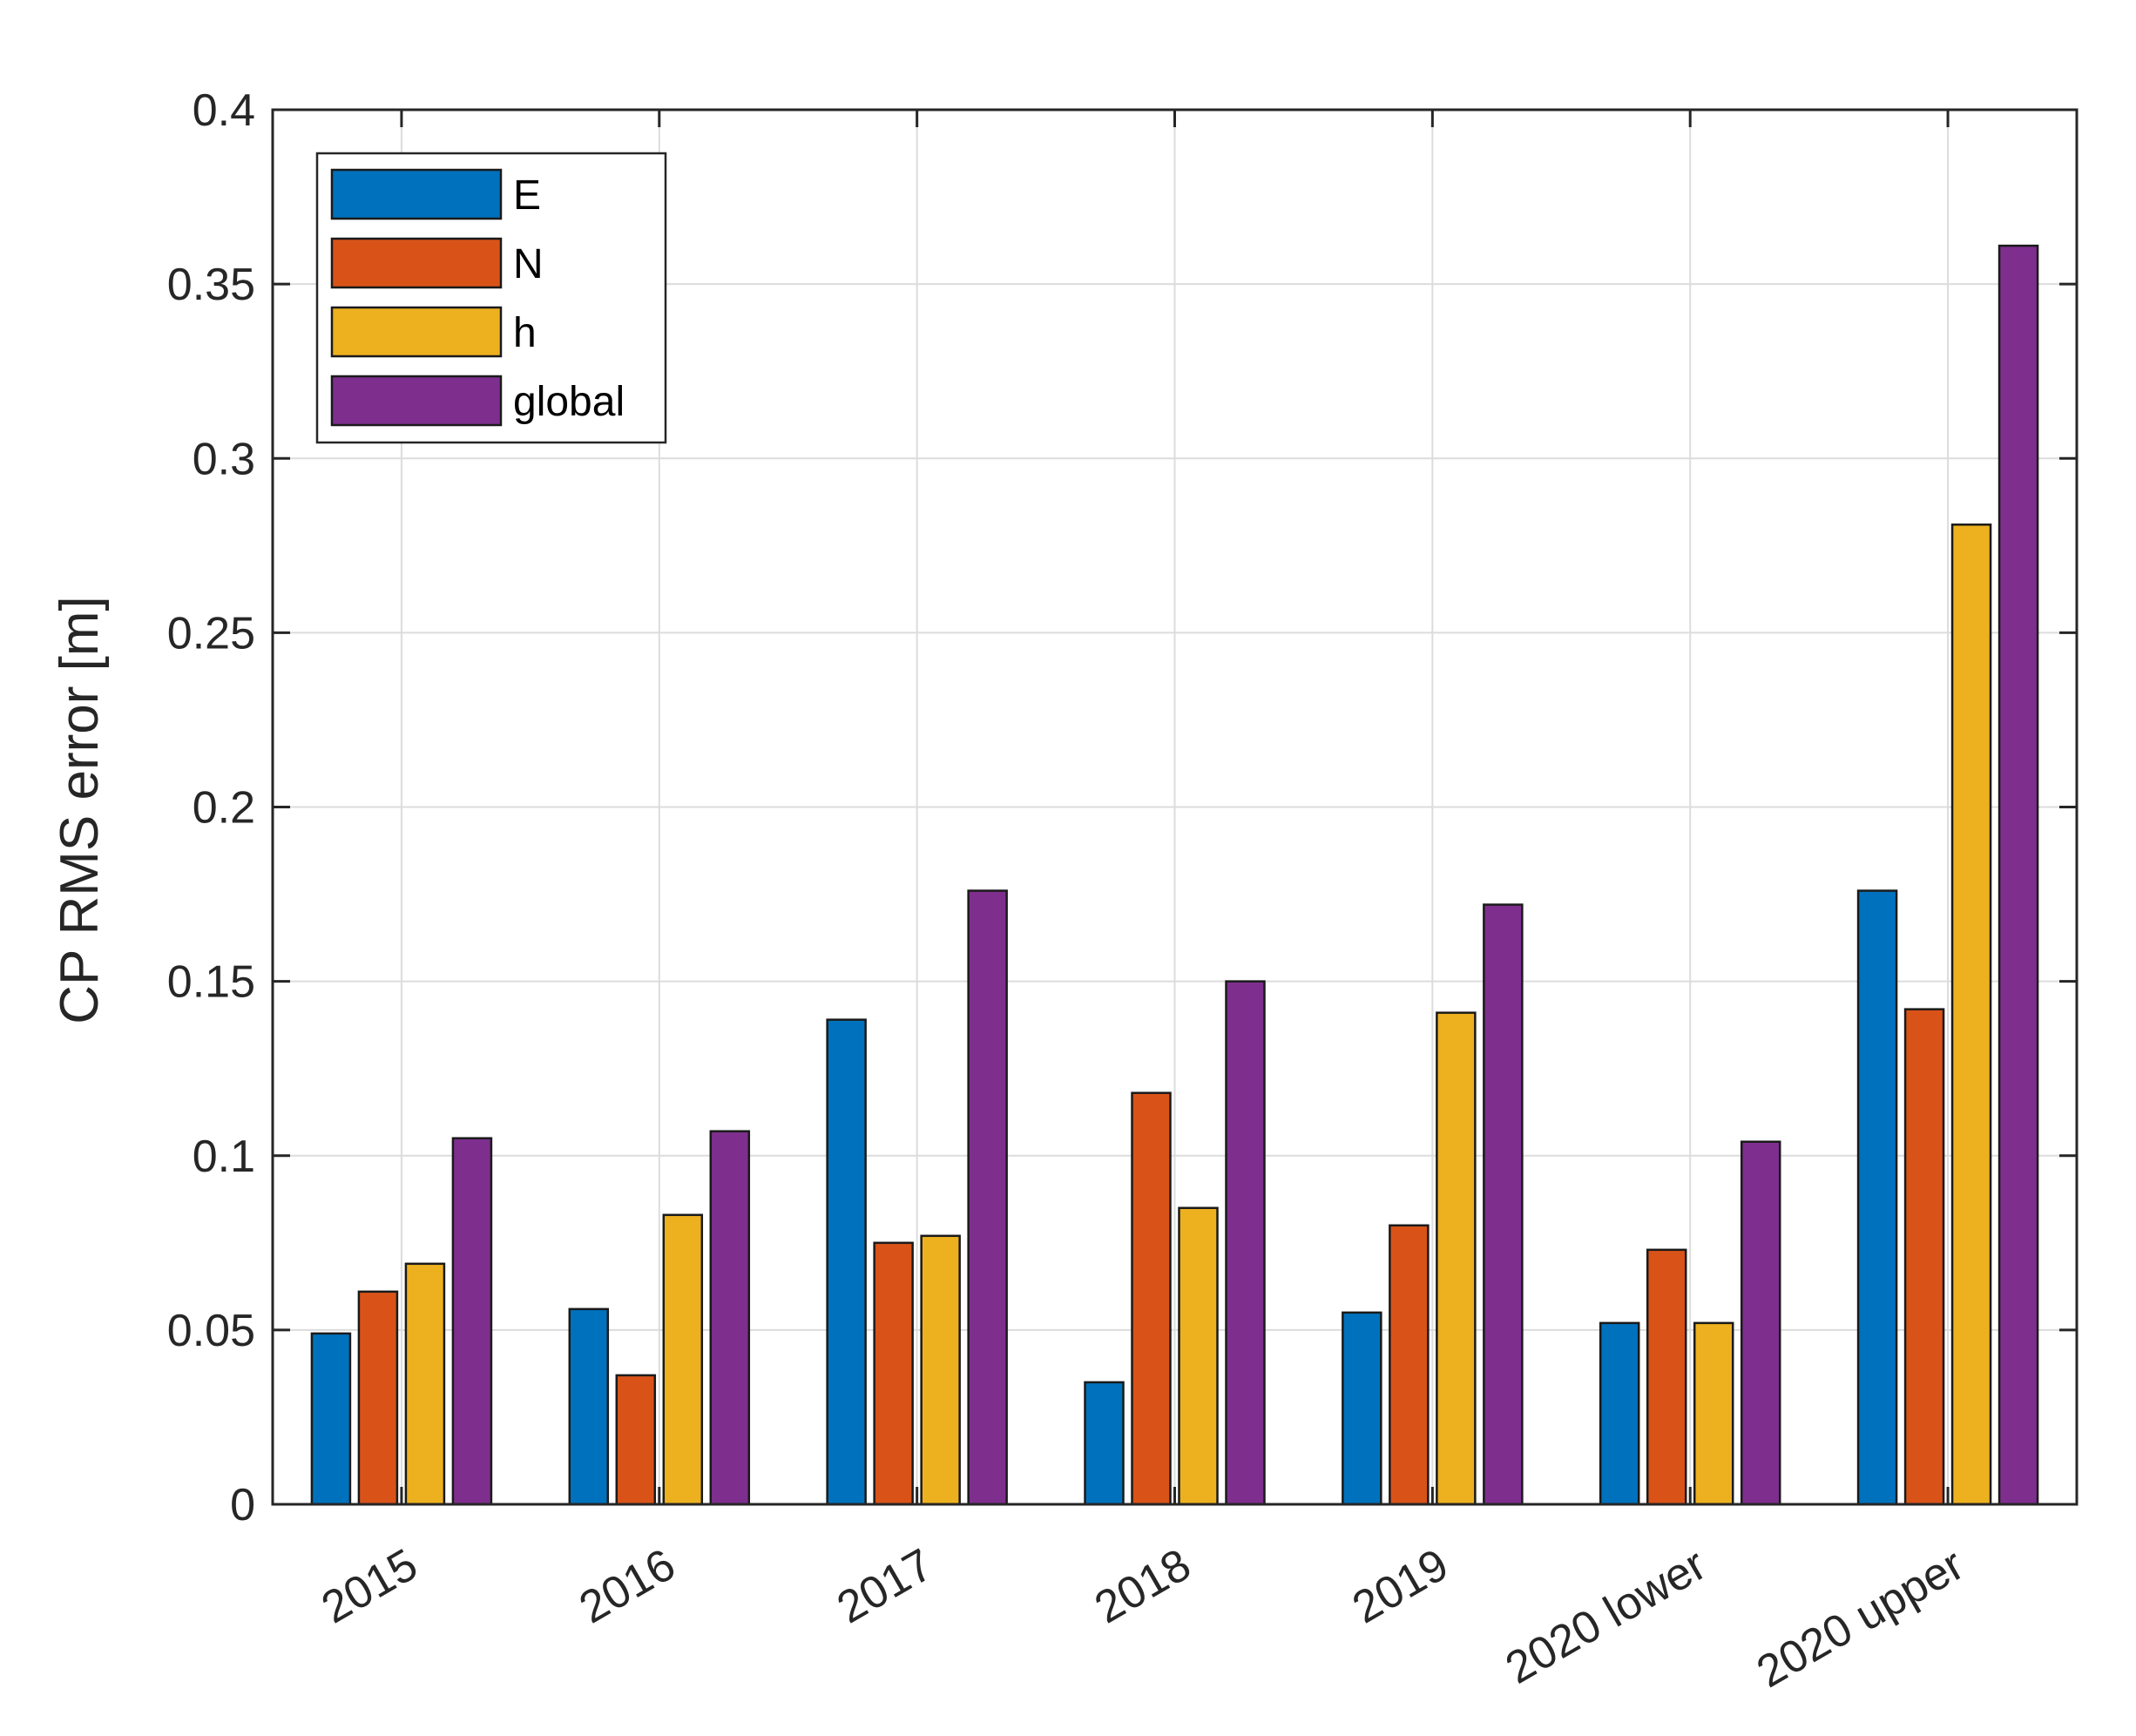 The width and height of the screenshot is (2136, 1736). What do you see at coordinates (2018, 875) in the screenshot?
I see `bar-global-2020-upper` at bounding box center [2018, 875].